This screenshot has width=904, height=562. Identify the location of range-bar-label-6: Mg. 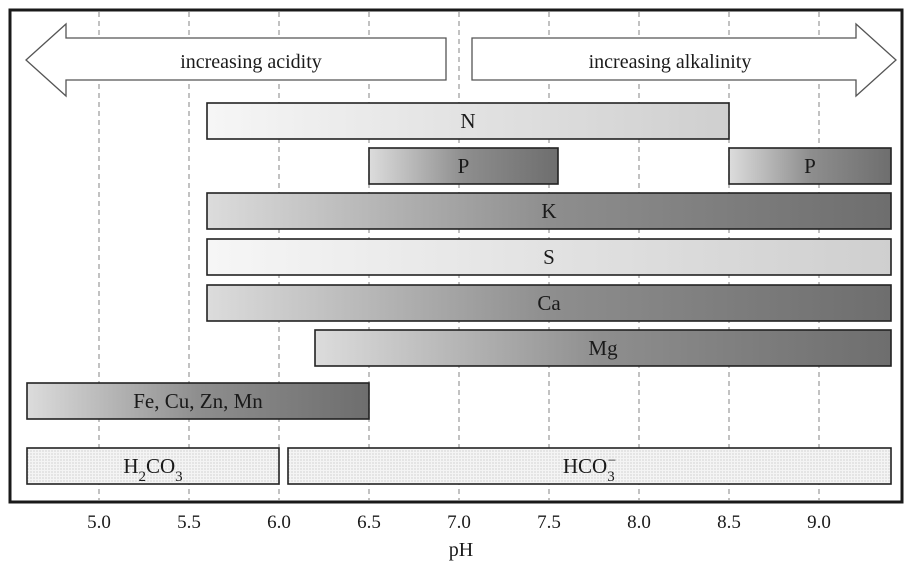
(603, 348).